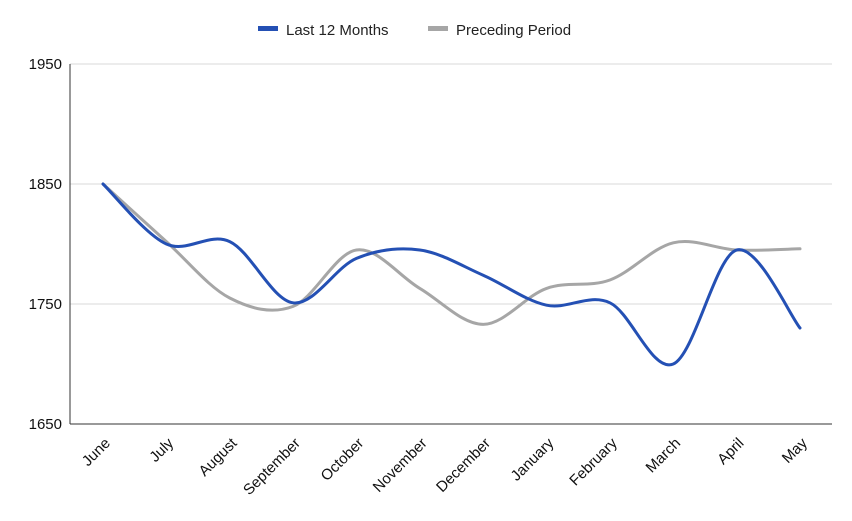 This screenshot has height=521, width=852. I want to click on x-tick-label: November, so click(400, 465).